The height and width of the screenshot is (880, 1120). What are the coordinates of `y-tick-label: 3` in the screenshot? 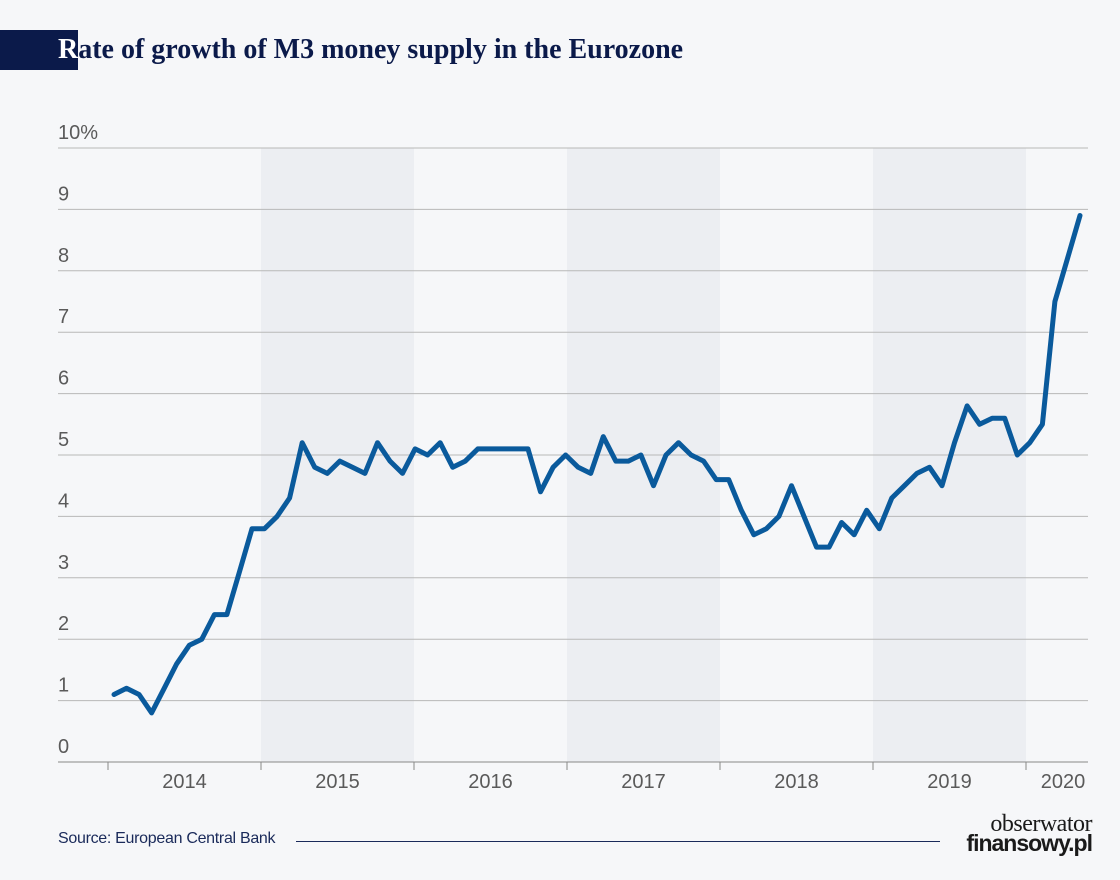 It's located at (63, 563).